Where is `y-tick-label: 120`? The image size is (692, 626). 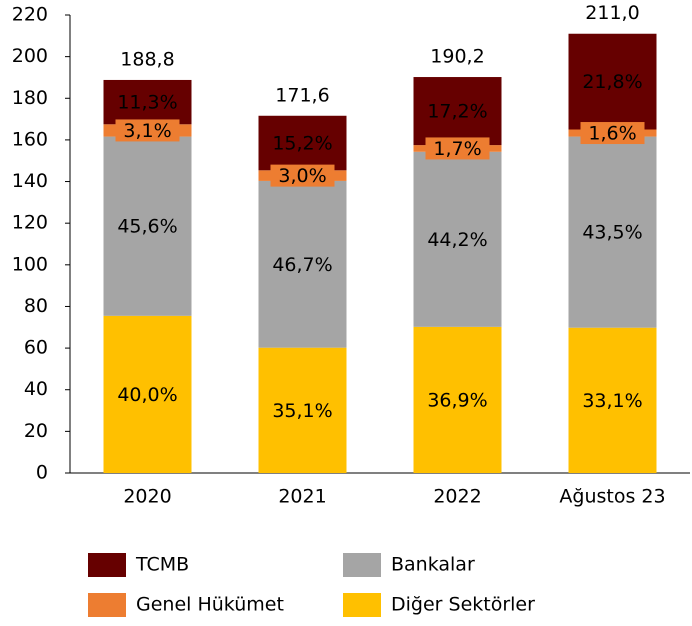
y-tick-label: 120 is located at coordinates (30, 223).